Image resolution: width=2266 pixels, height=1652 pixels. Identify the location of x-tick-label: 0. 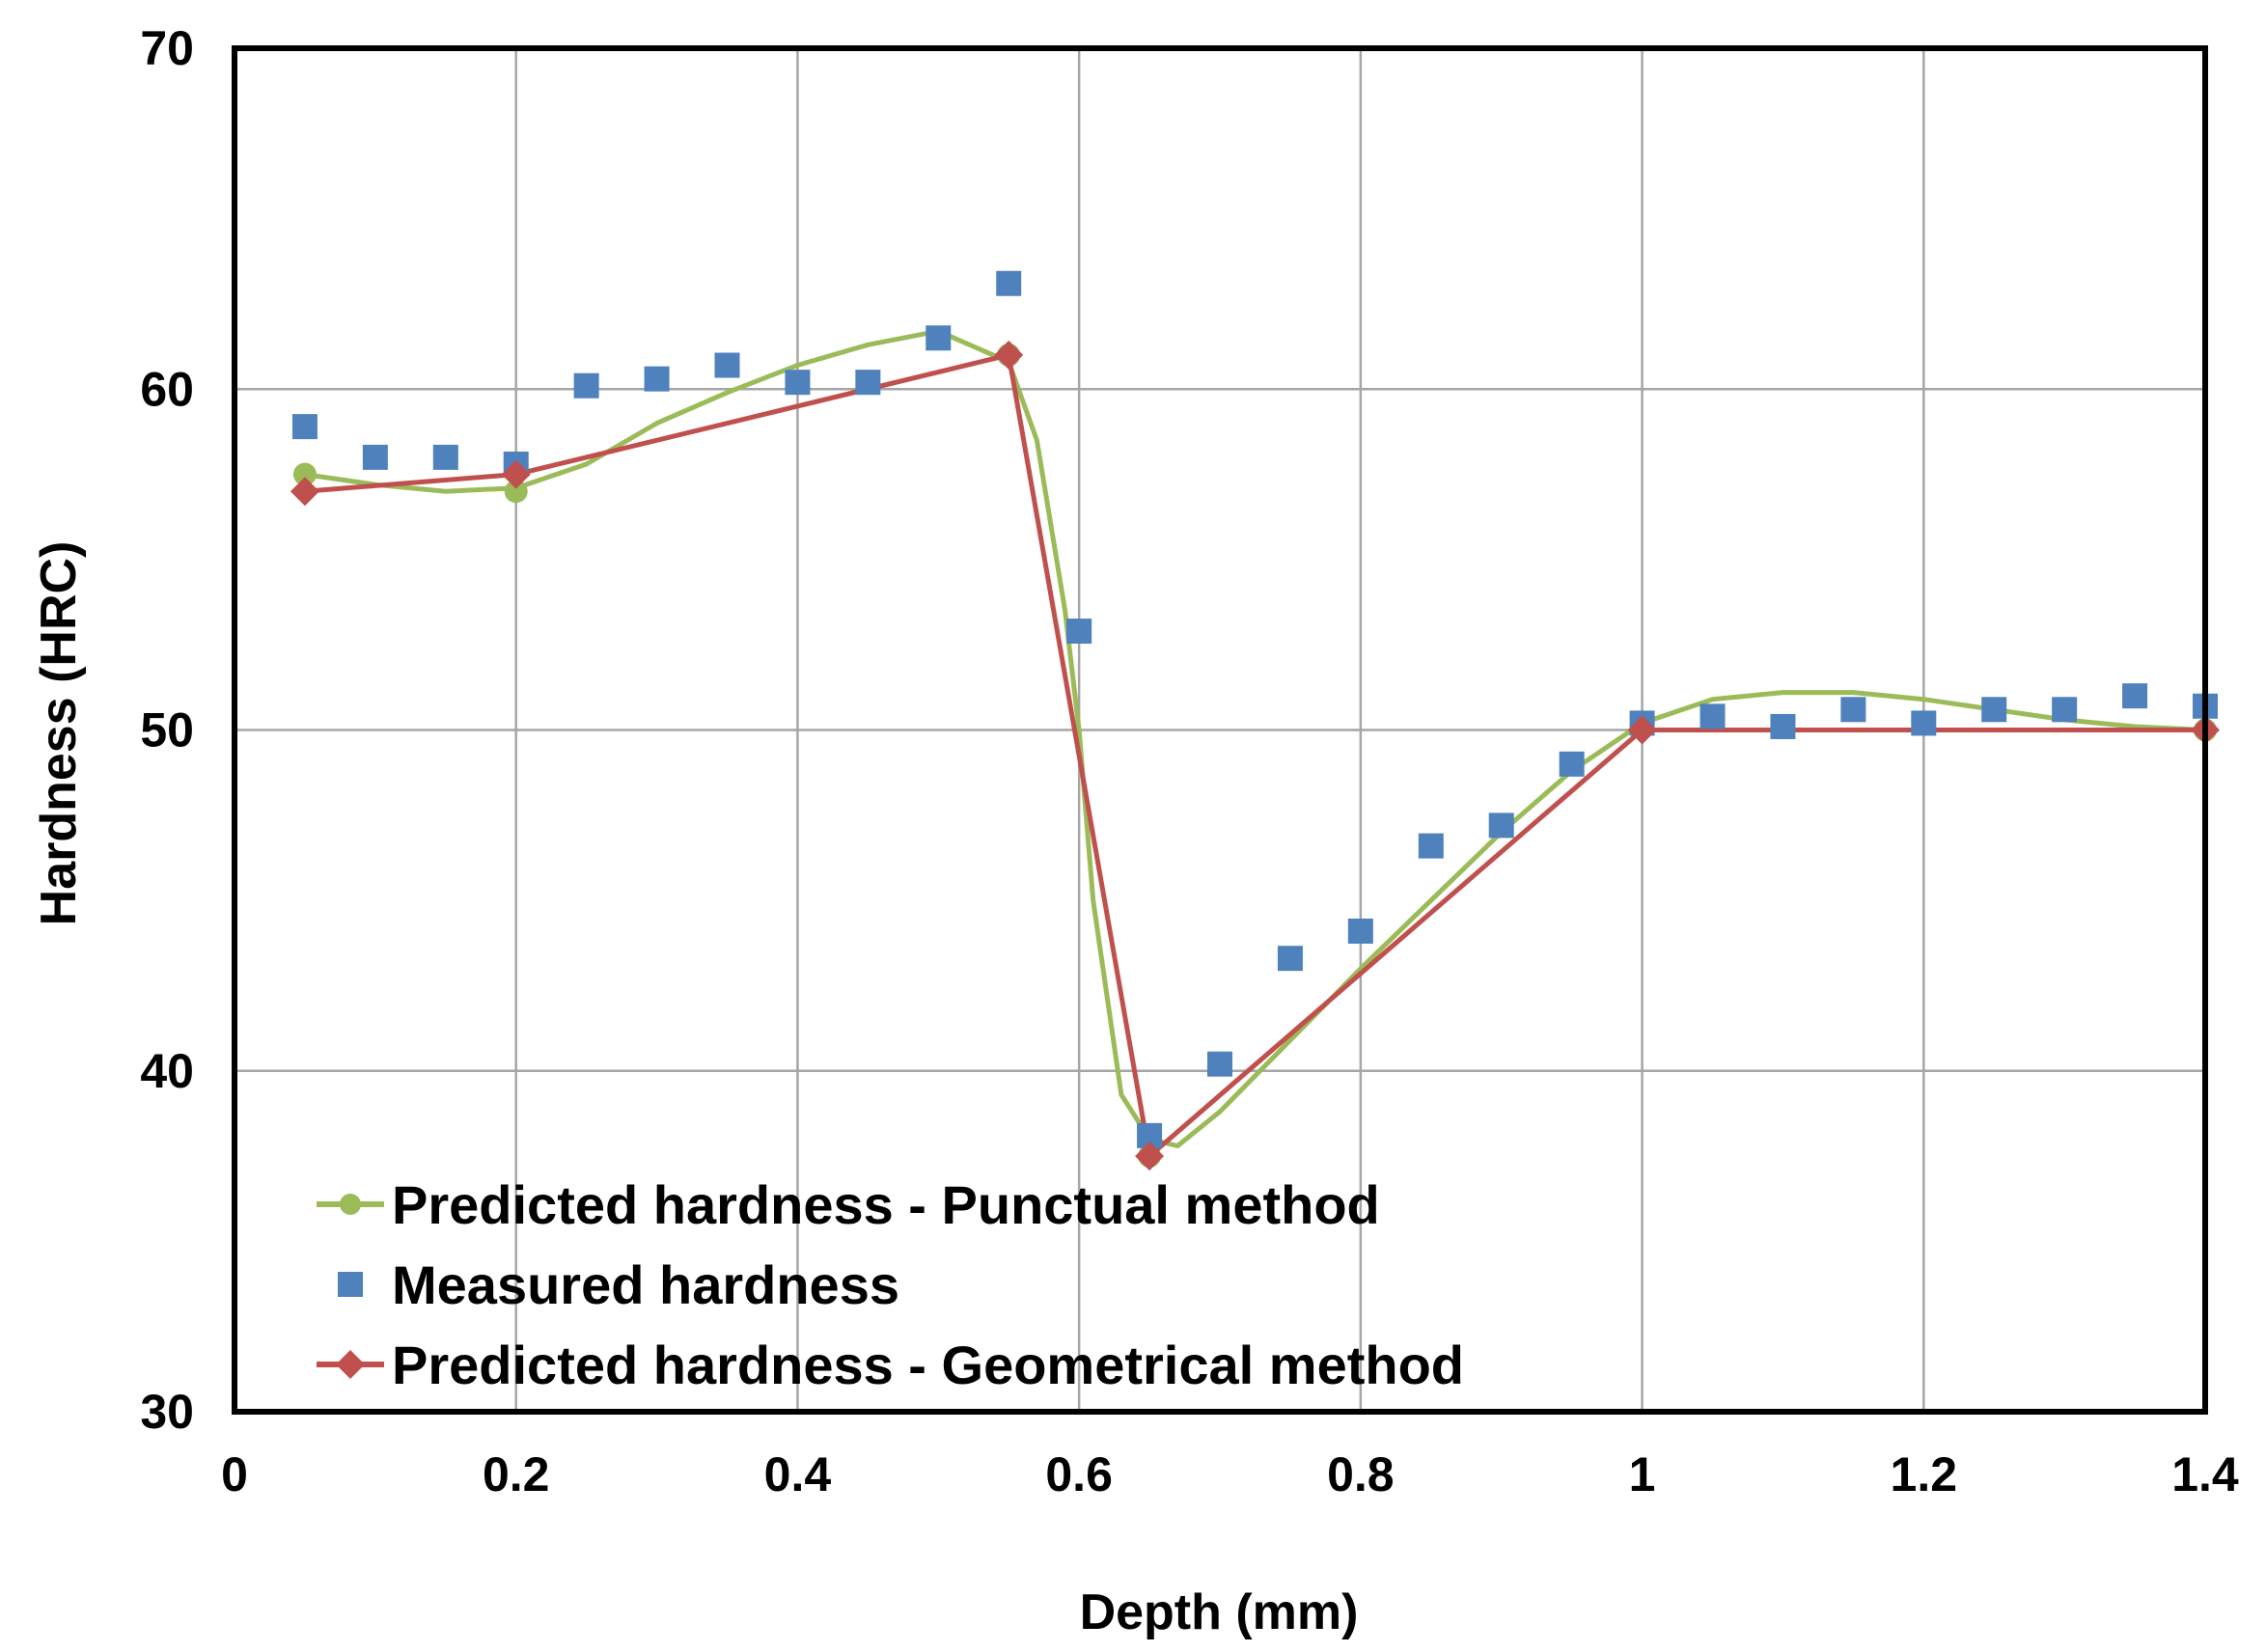
(234, 1474).